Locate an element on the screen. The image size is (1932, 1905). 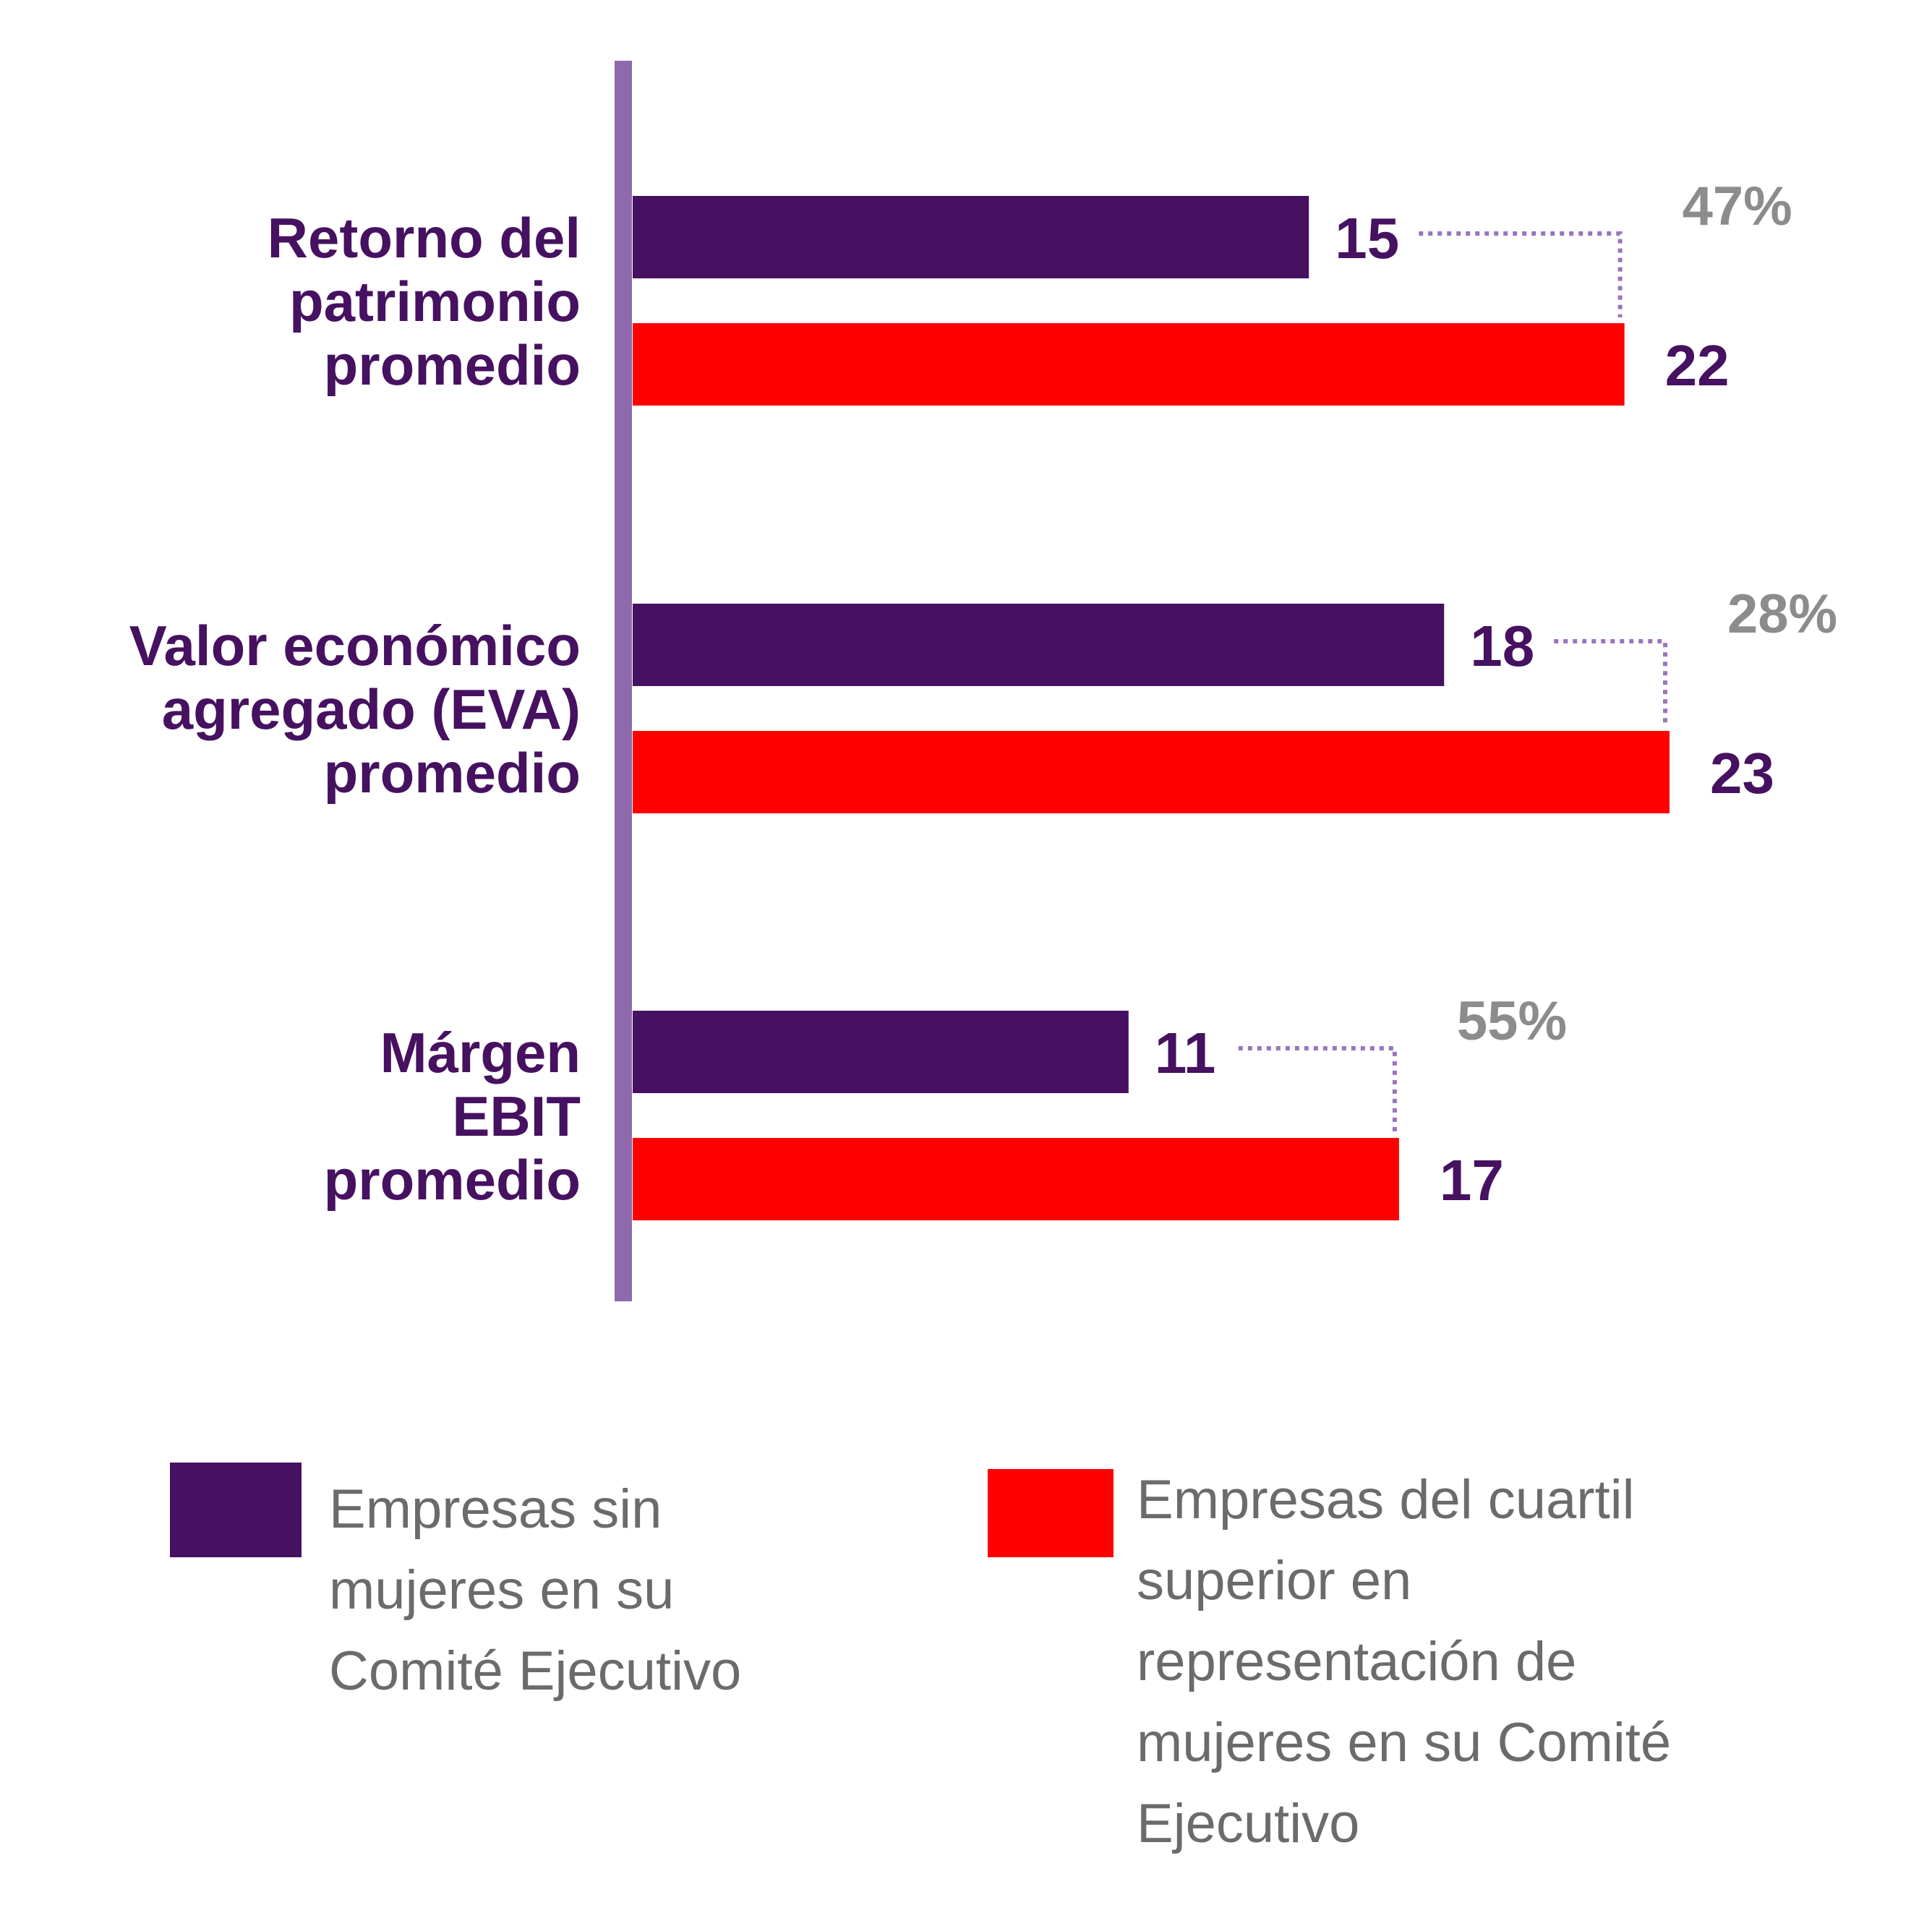
category-label: Retorno del is located at coordinates (424, 238).